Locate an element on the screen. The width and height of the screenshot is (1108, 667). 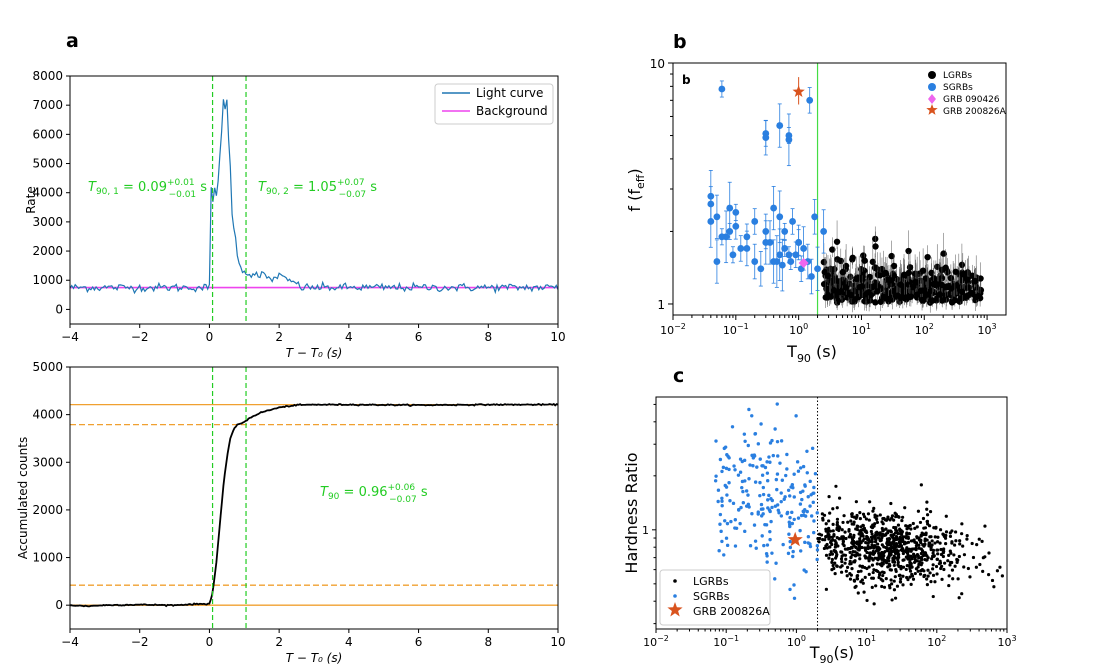
x-tick-label: 2 is located at coordinates (279, 642).